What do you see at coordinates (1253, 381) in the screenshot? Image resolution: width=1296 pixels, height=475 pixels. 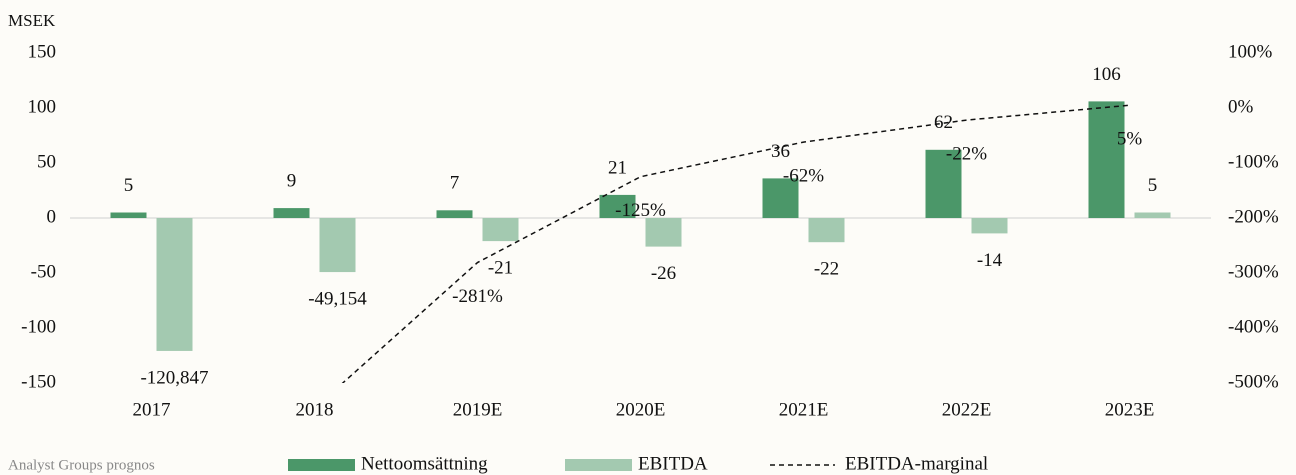 I see `y2-tick-label: -500%` at bounding box center [1253, 381].